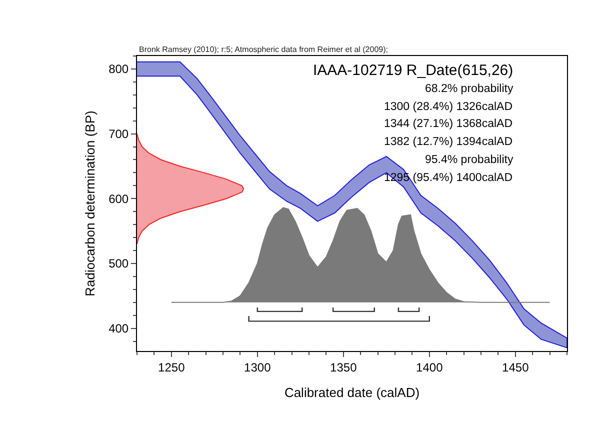 The width and height of the screenshot is (605, 437). Describe the element at coordinates (118, 263) in the screenshot. I see `y-tick-label: 500` at that location.